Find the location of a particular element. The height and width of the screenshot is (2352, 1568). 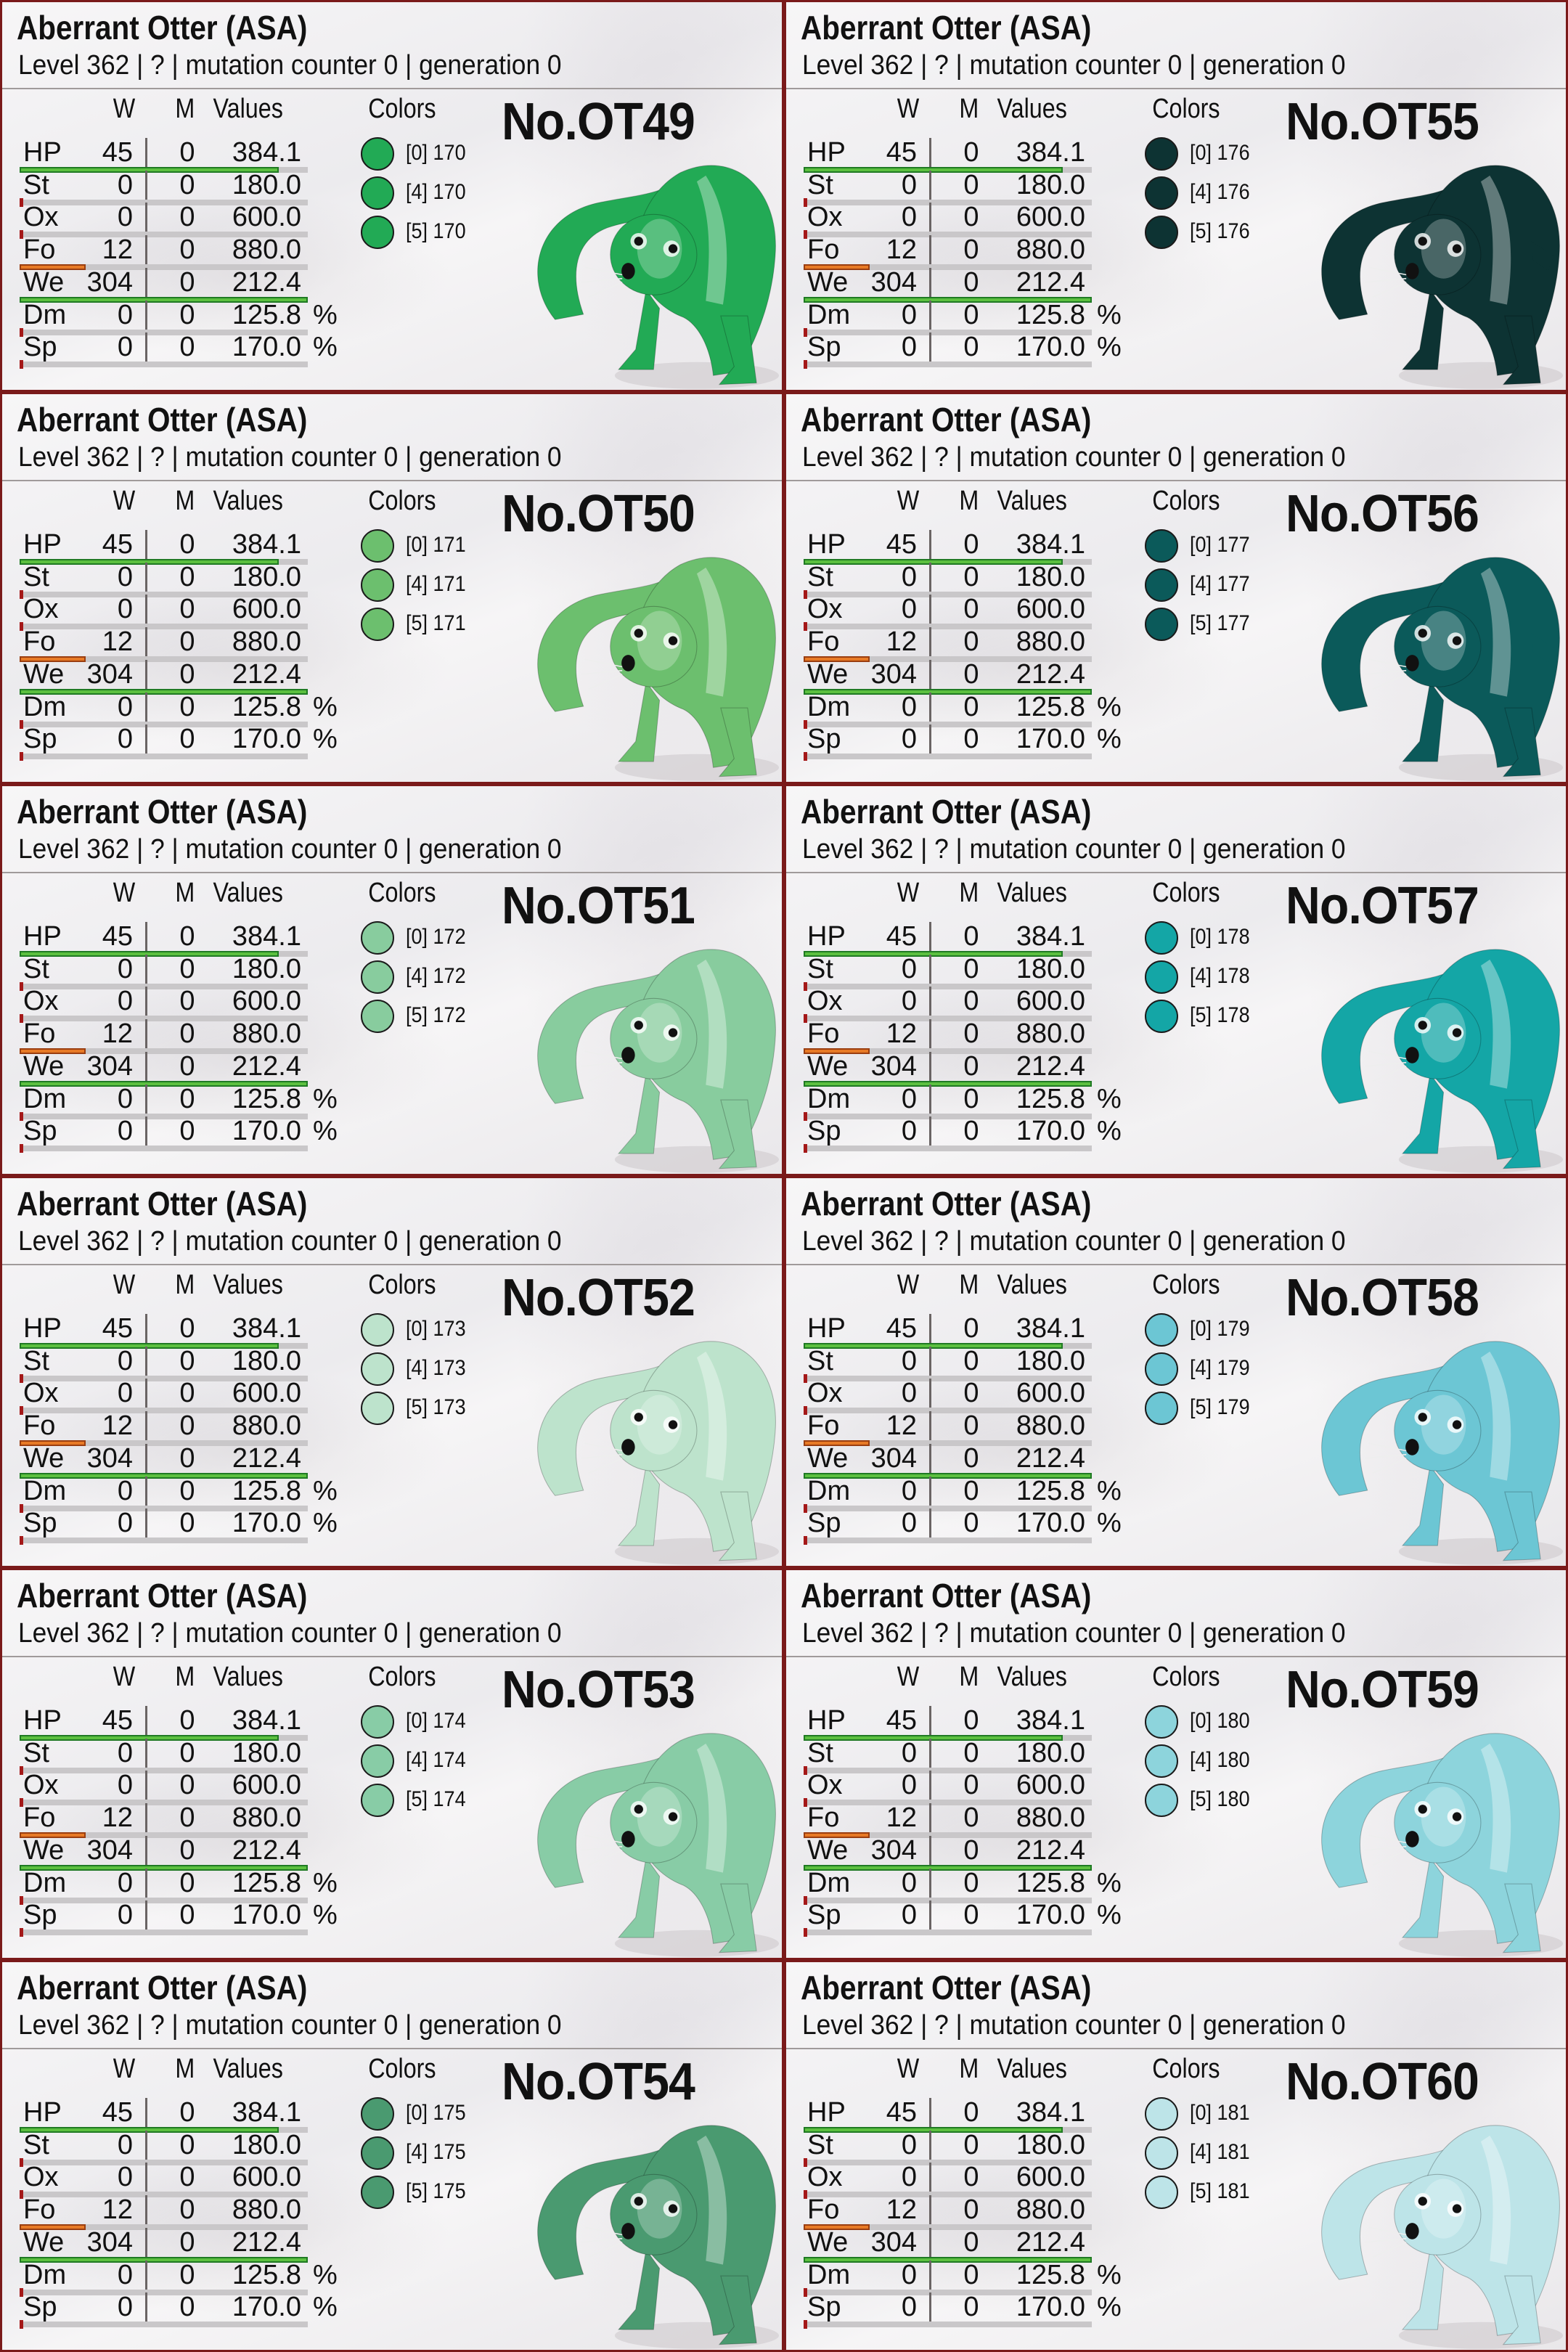

color-region-label: [4] 170 is located at coordinates (436, 193).